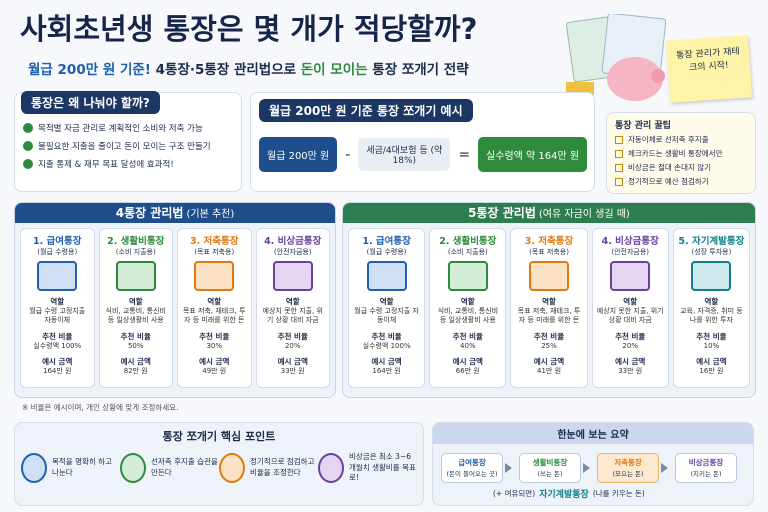 Image resolution: width=768 pixels, height=512 pixels. I want to click on tip-text: 자동이체로 선저축 후지출, so click(668, 139).